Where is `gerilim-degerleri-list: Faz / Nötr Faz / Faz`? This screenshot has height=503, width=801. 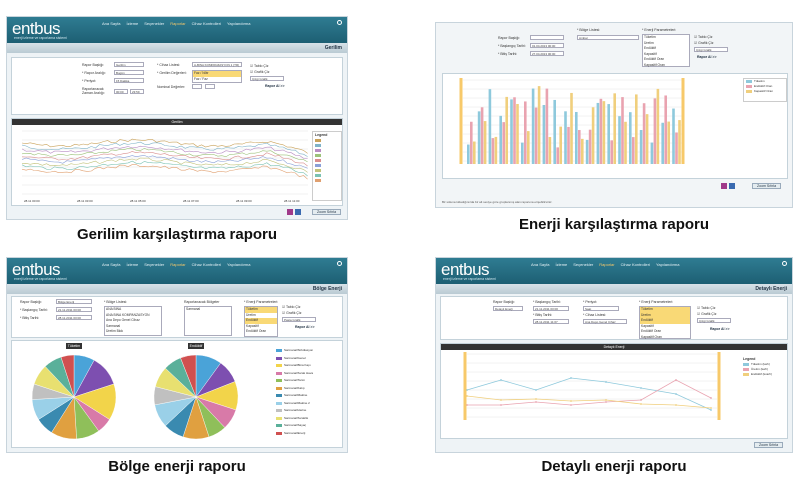
gerilim-degerleri-list: Faz / Nötr Faz / Faz is located at coordinates (217, 76).